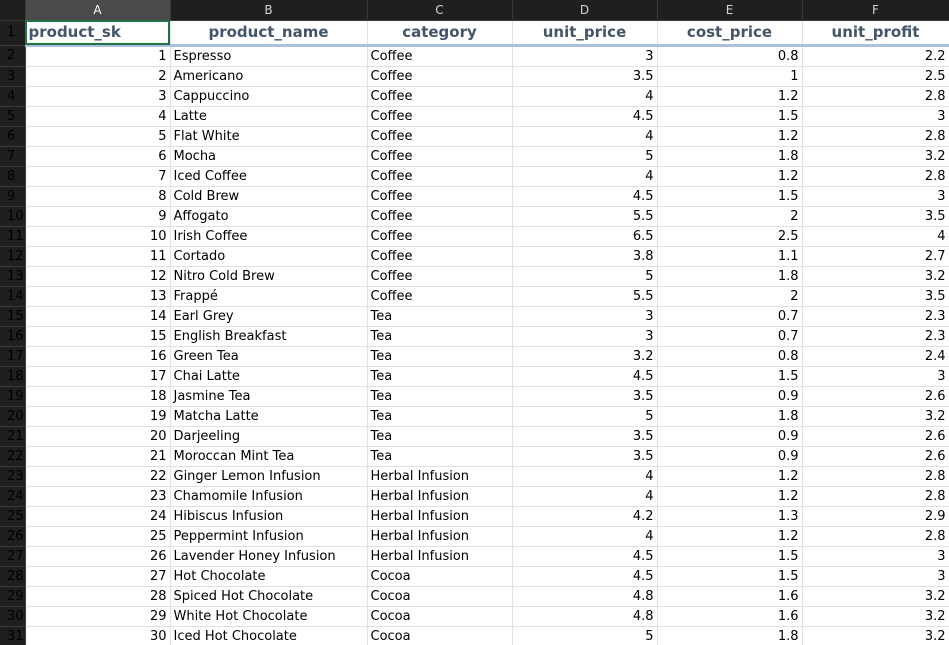 Image resolution: width=949 pixels, height=645 pixels. I want to click on row-header-1: 1, so click(13, 33).